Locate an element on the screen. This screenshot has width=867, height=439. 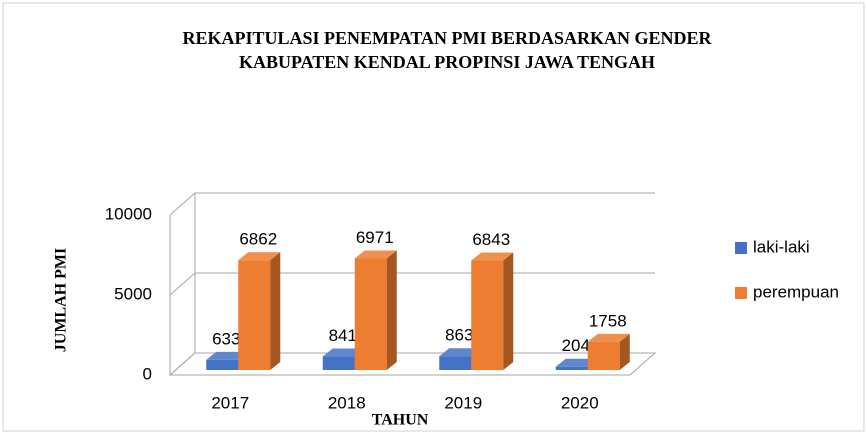
x-tick-label: 2017 is located at coordinates (230, 402).